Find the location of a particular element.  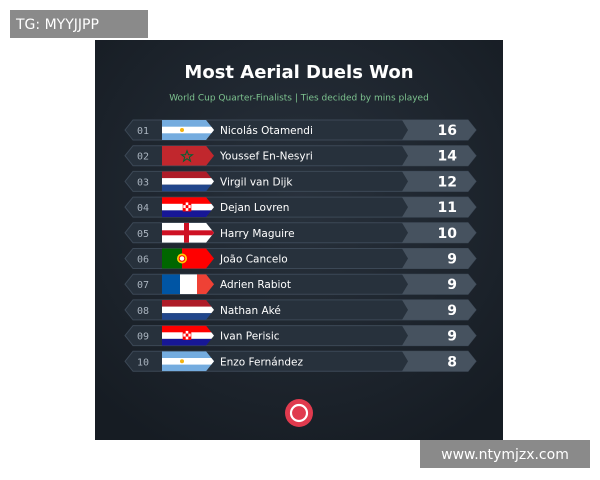

rank: 09 is located at coordinates (143, 337).